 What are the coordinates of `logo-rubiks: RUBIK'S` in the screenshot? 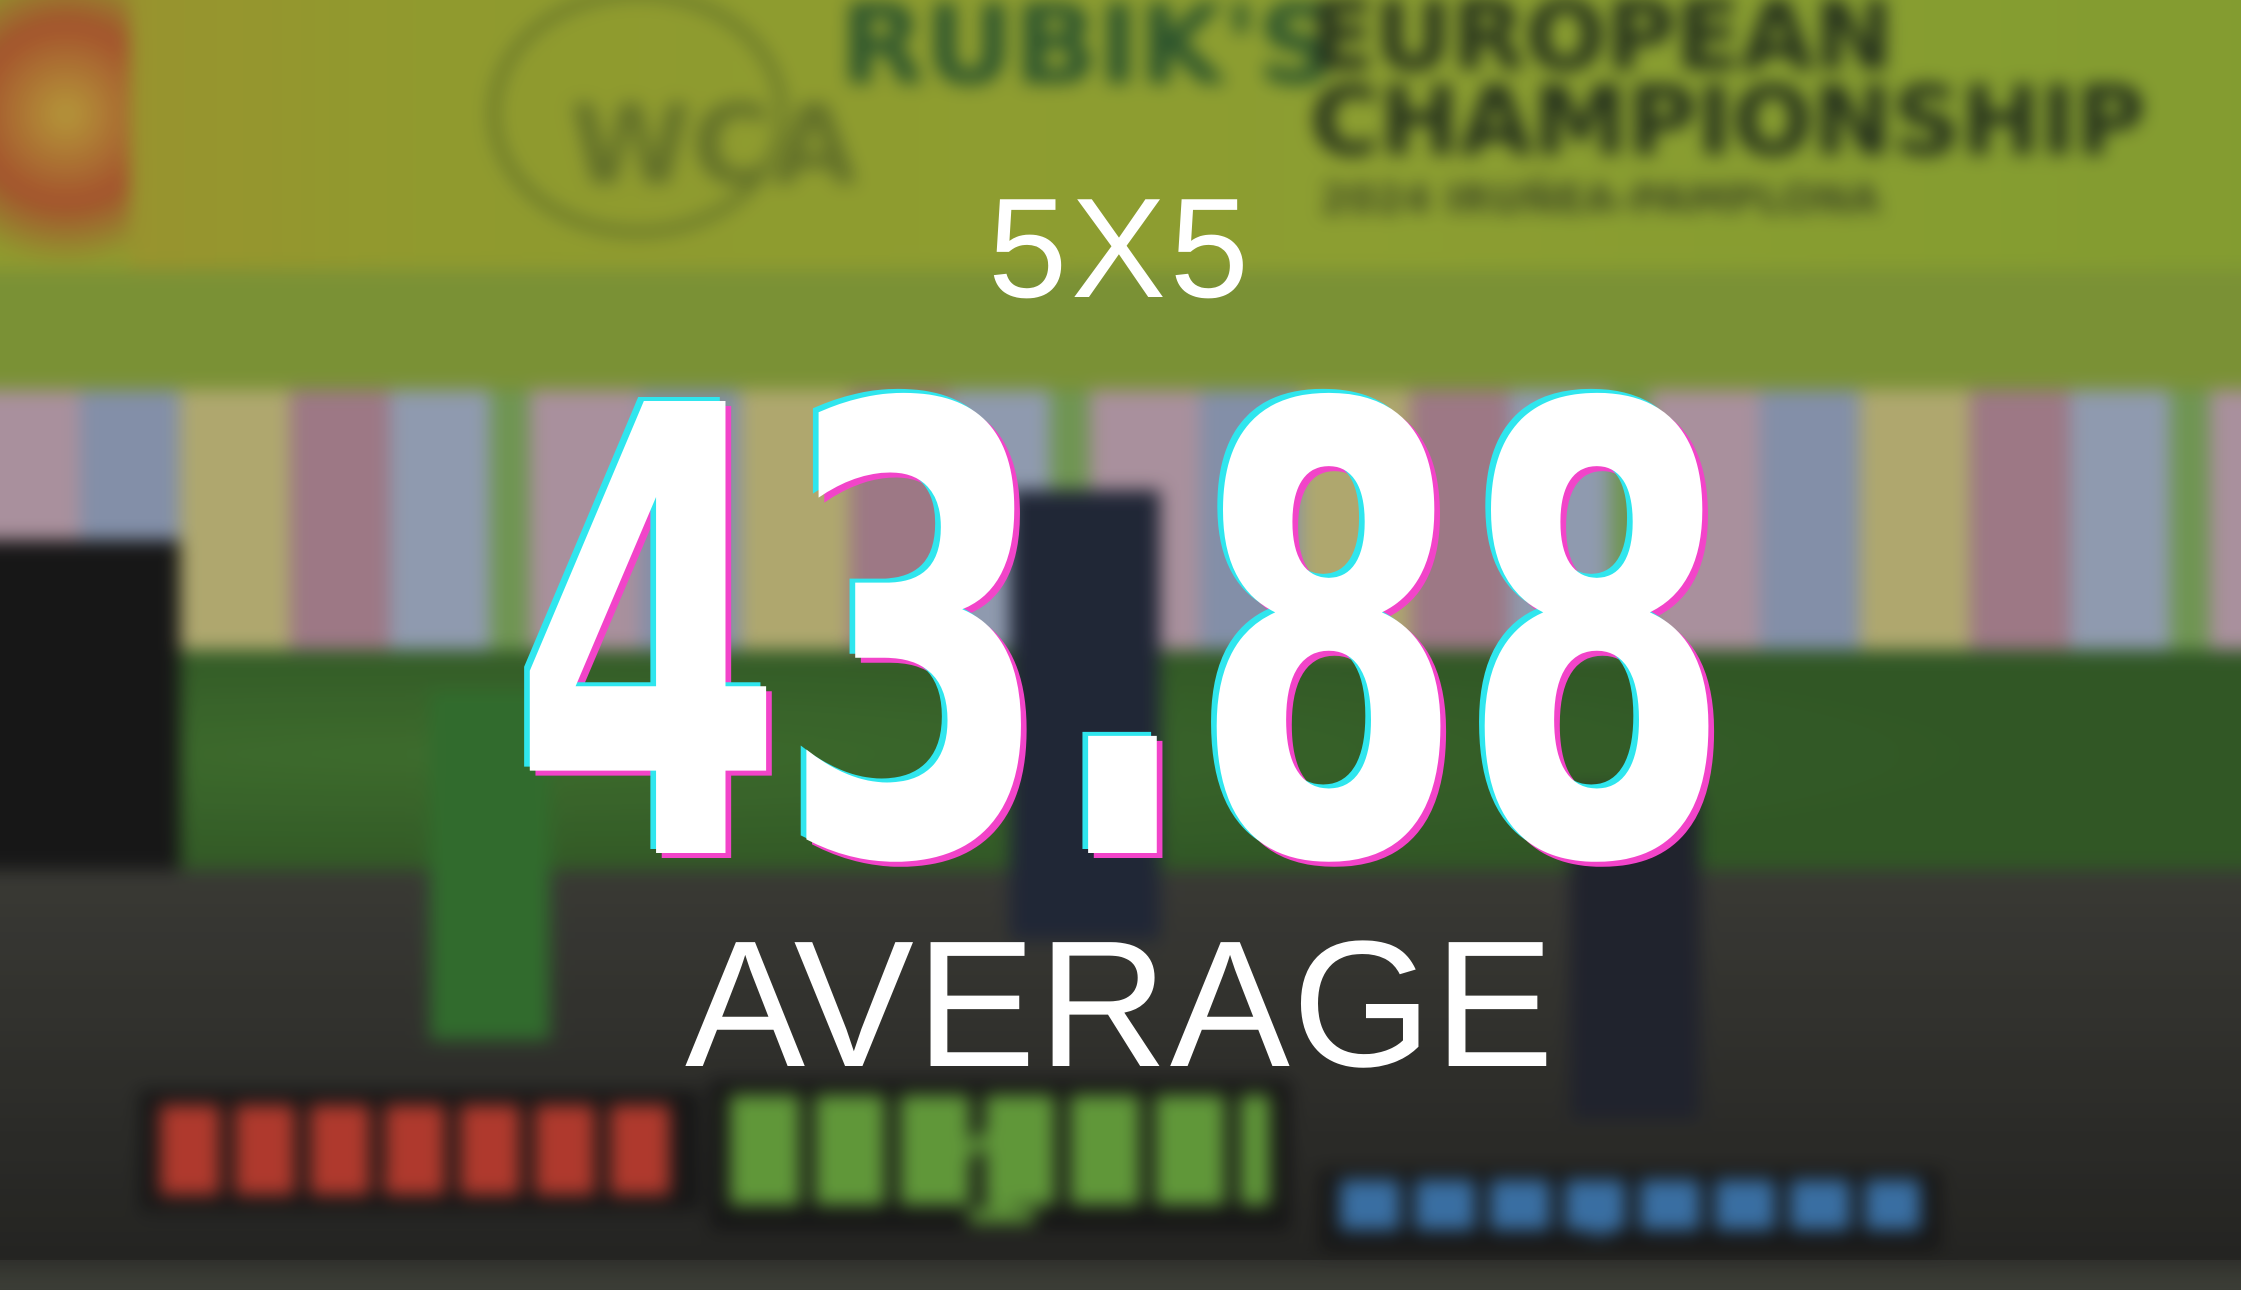 It's located at (1088, 54).